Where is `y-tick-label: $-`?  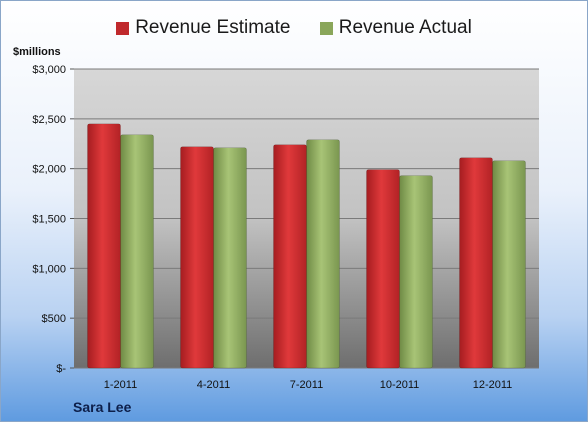 y-tick-label: $- is located at coordinates (61, 369).